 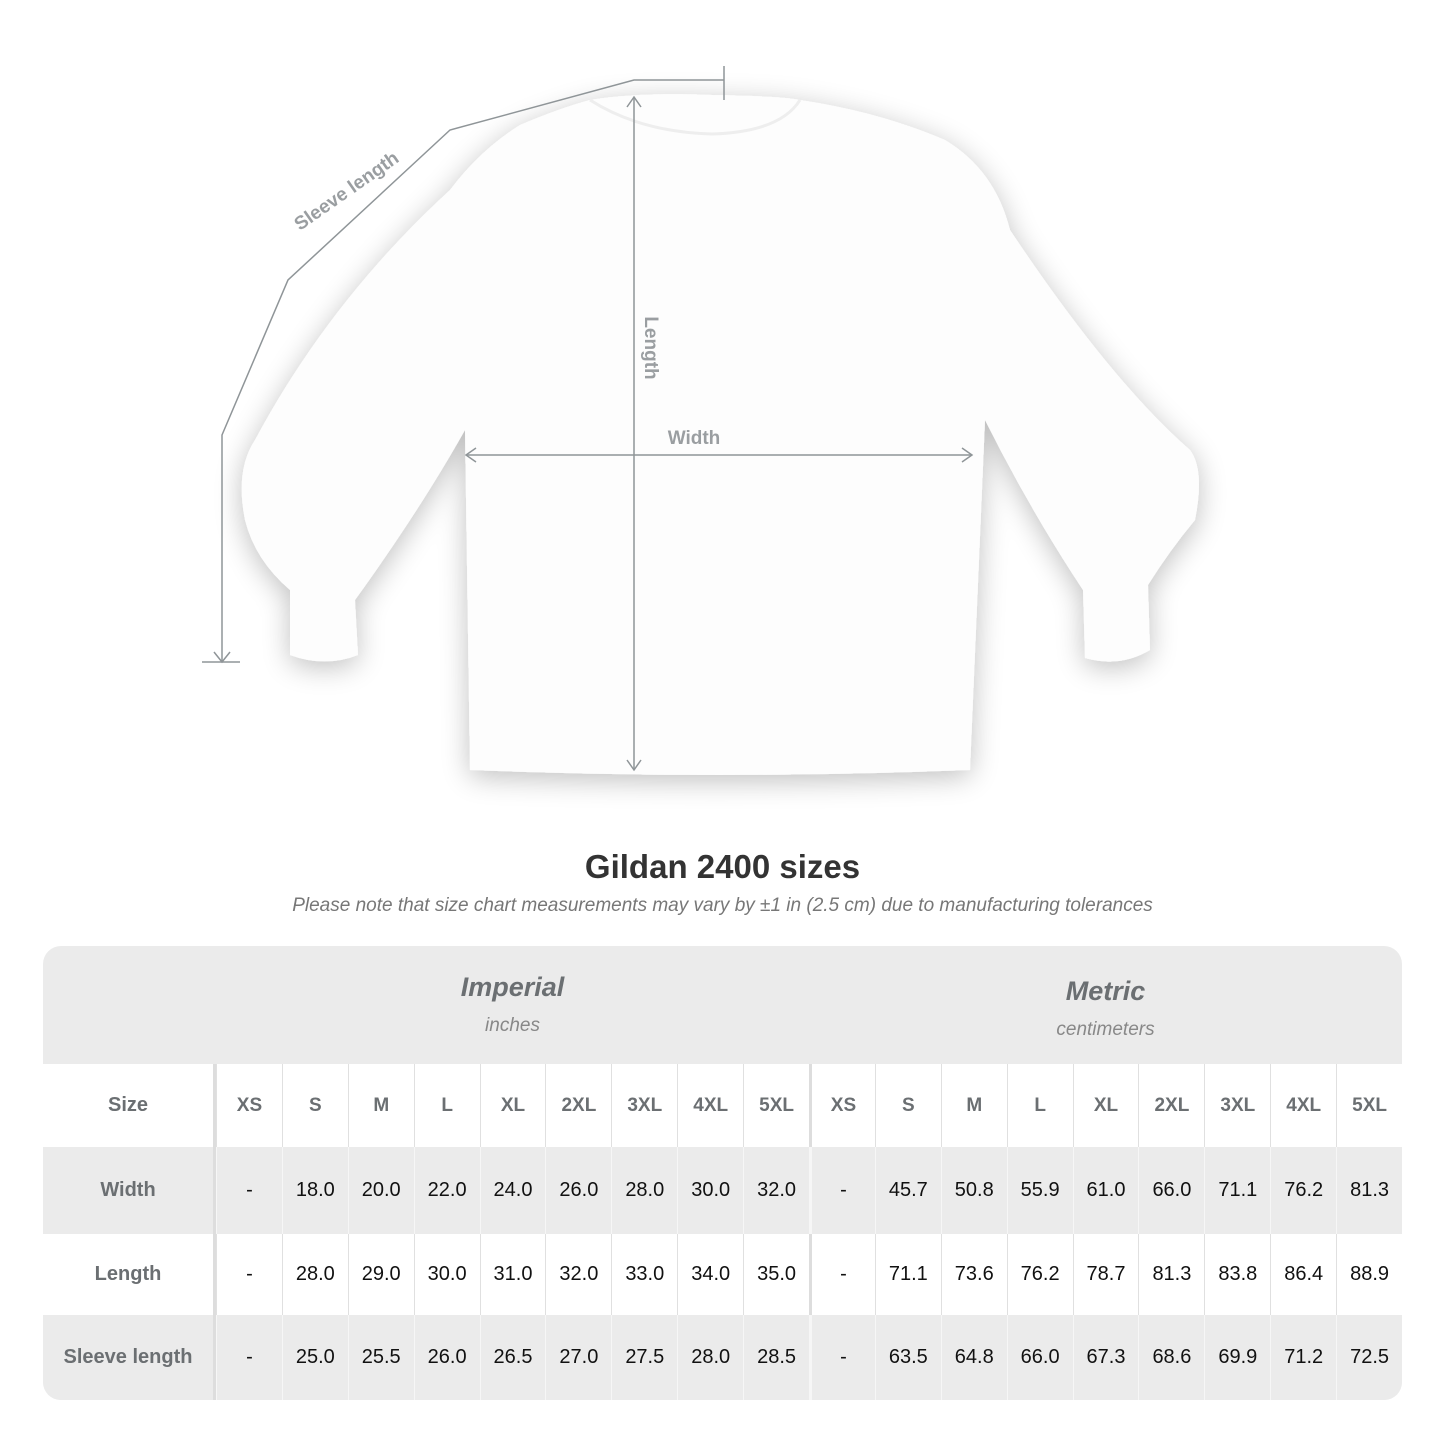 What do you see at coordinates (1105, 1274) in the screenshot?
I see `value-cell: 78.7` at bounding box center [1105, 1274].